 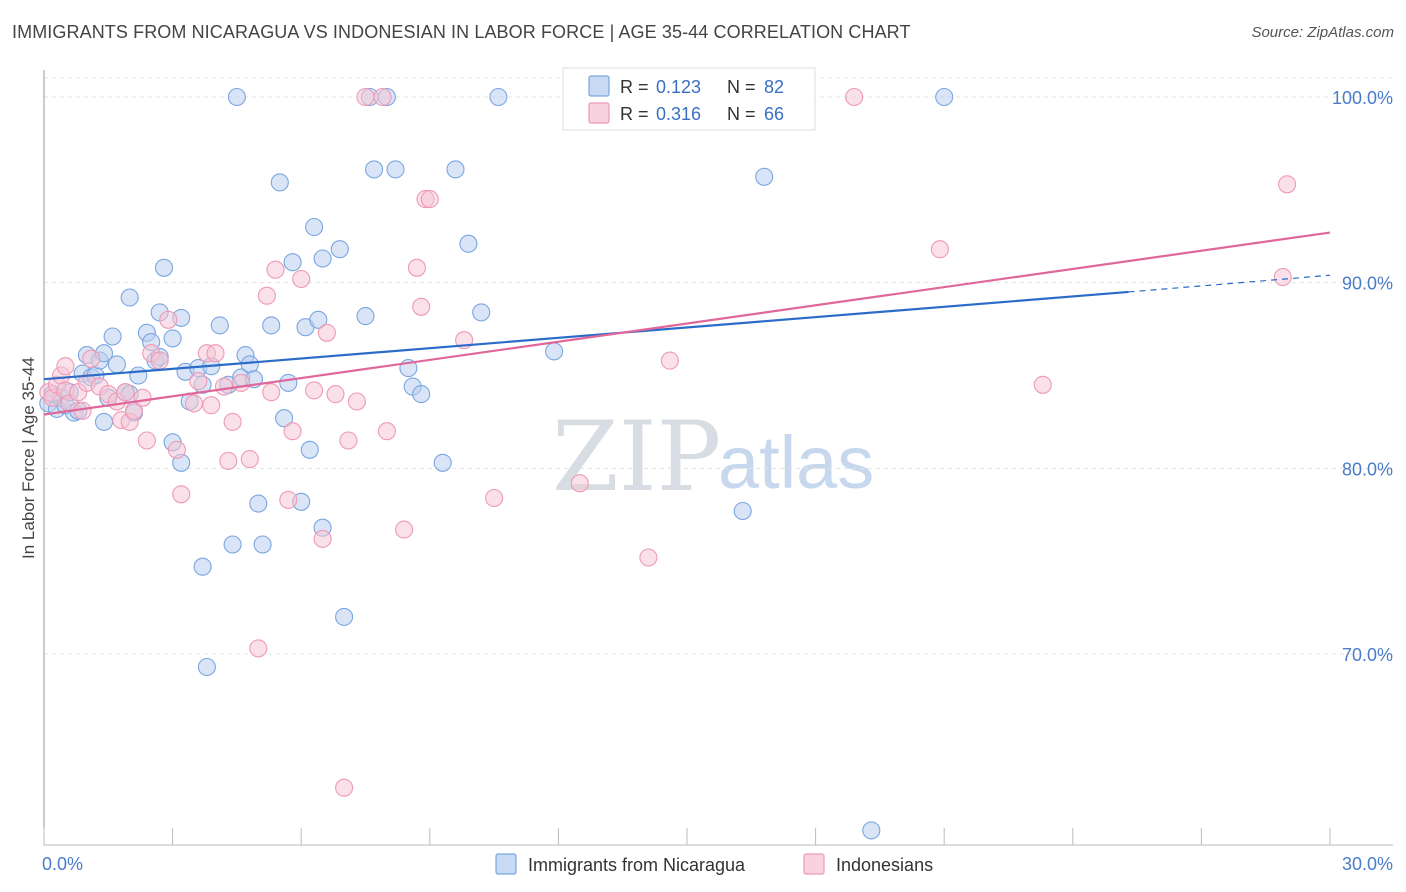 I want to click on y-tick-label-80: 80.0%, so click(x=1367, y=469).